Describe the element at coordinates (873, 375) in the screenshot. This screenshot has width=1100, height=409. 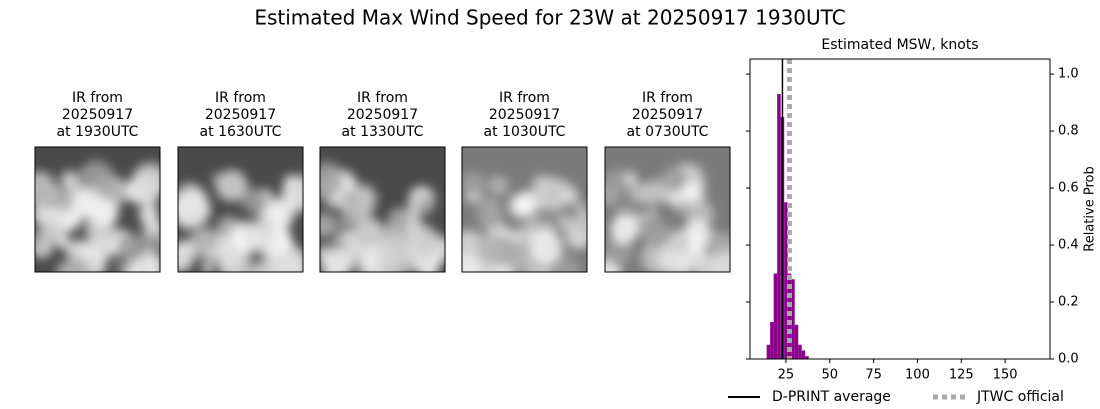
I see `x-tick-label: 75` at that location.